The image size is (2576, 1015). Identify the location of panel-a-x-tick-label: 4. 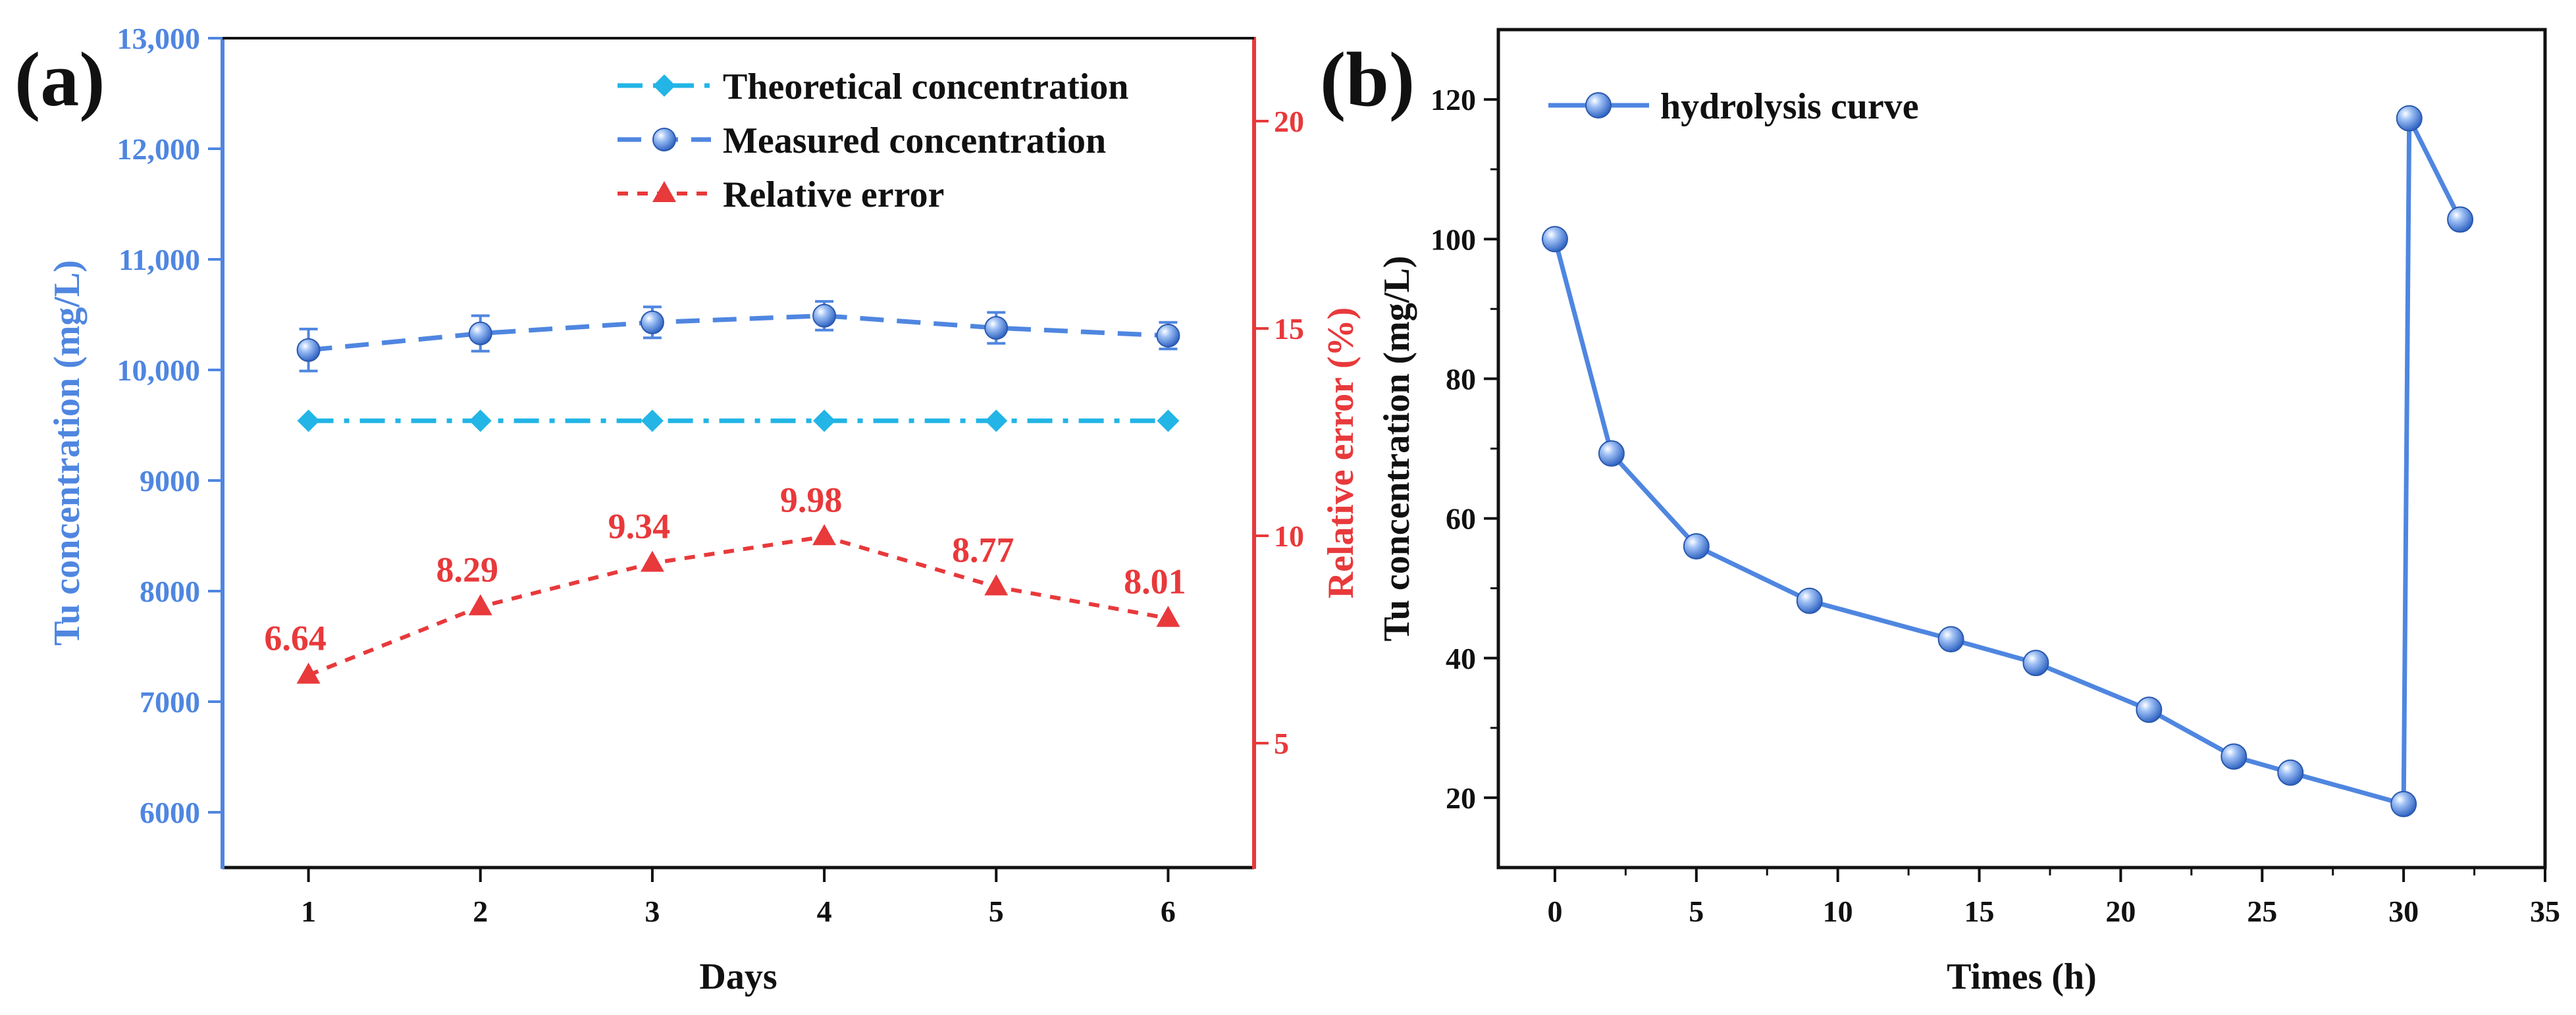
(824, 911).